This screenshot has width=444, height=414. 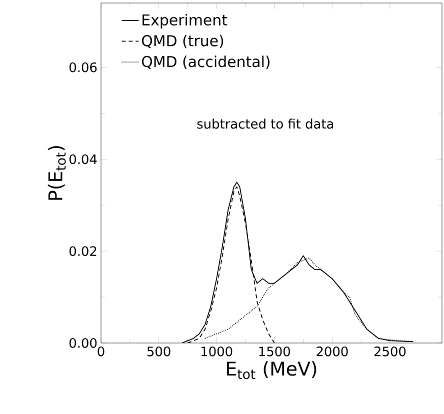 I want to click on x-tick-label: 2000, so click(x=332, y=351).